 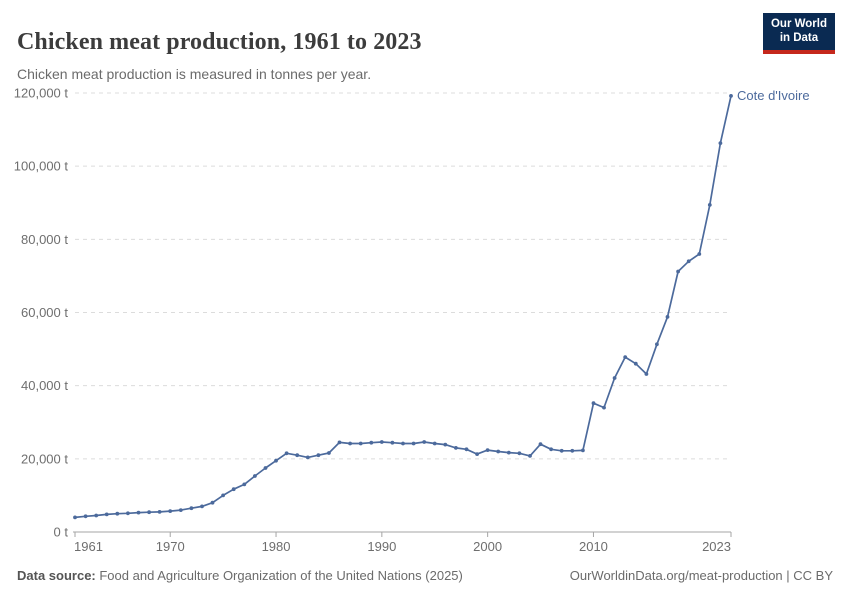 I want to click on x-axis-tick-label: 1970, so click(x=170, y=546).